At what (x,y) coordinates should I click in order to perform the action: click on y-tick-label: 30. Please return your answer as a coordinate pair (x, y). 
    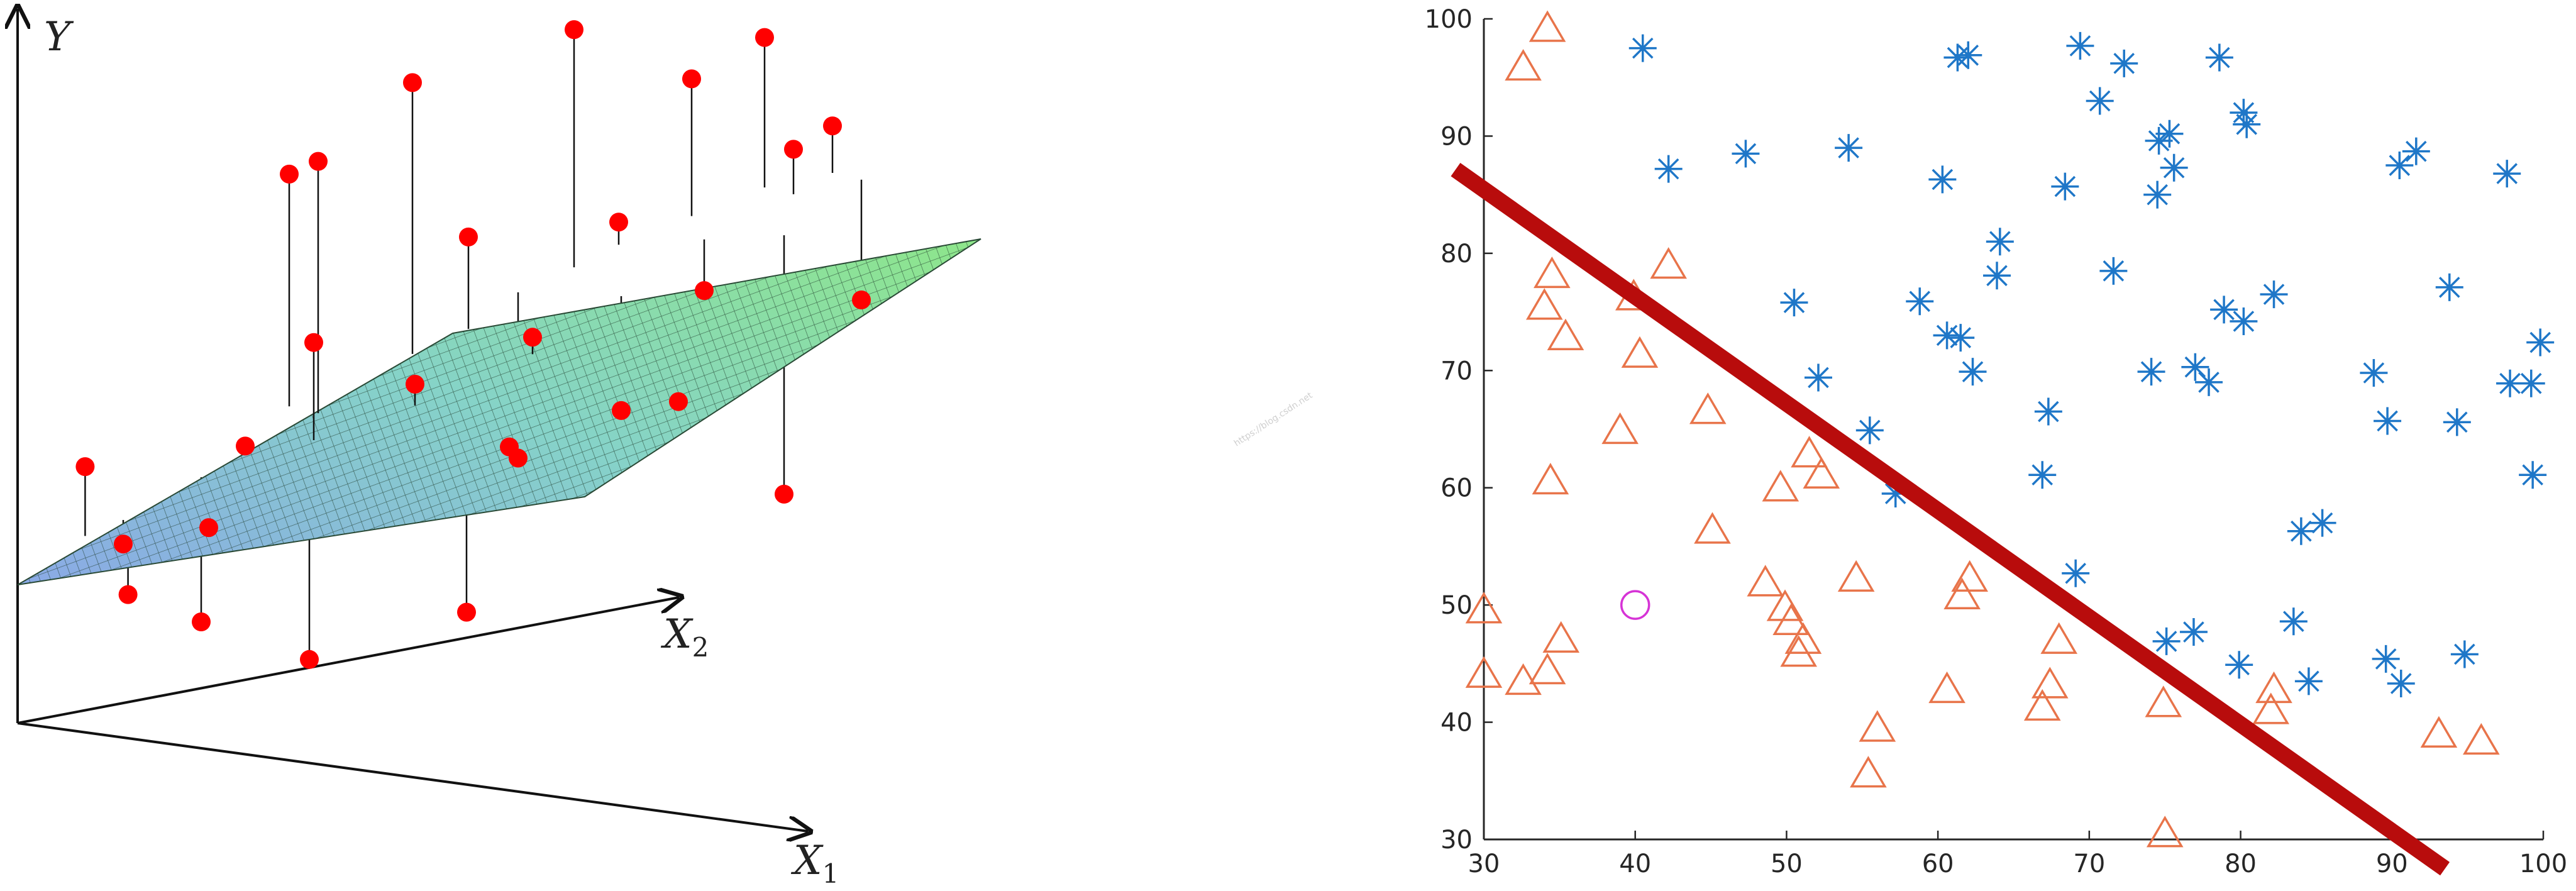
    Looking at the image, I should click on (1456, 840).